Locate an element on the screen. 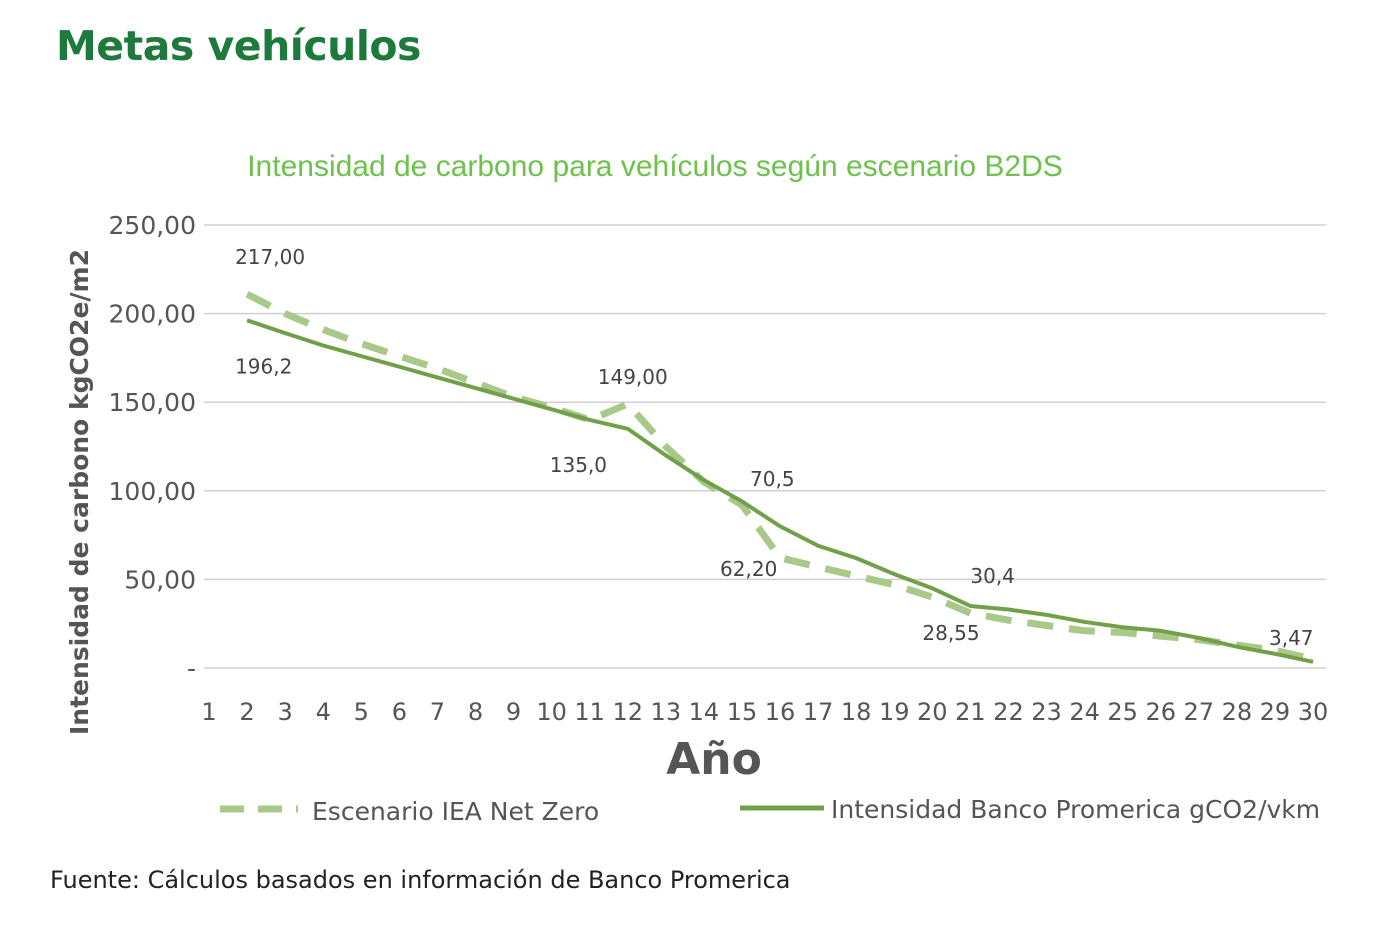 This screenshot has height=944, width=1392. x-tick-label: 19 is located at coordinates (894, 712).